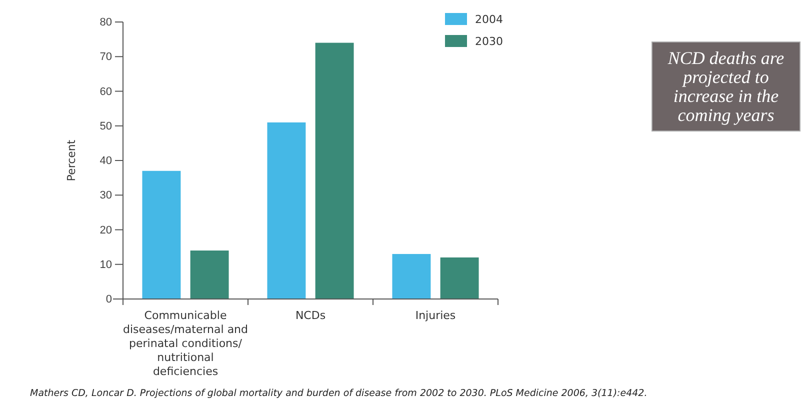 The height and width of the screenshot is (401, 812). What do you see at coordinates (185, 343) in the screenshot?
I see `x-tick-label: Communicable diseases/maternal and perinatal conditions/ nutritional deficiencies` at bounding box center [185, 343].